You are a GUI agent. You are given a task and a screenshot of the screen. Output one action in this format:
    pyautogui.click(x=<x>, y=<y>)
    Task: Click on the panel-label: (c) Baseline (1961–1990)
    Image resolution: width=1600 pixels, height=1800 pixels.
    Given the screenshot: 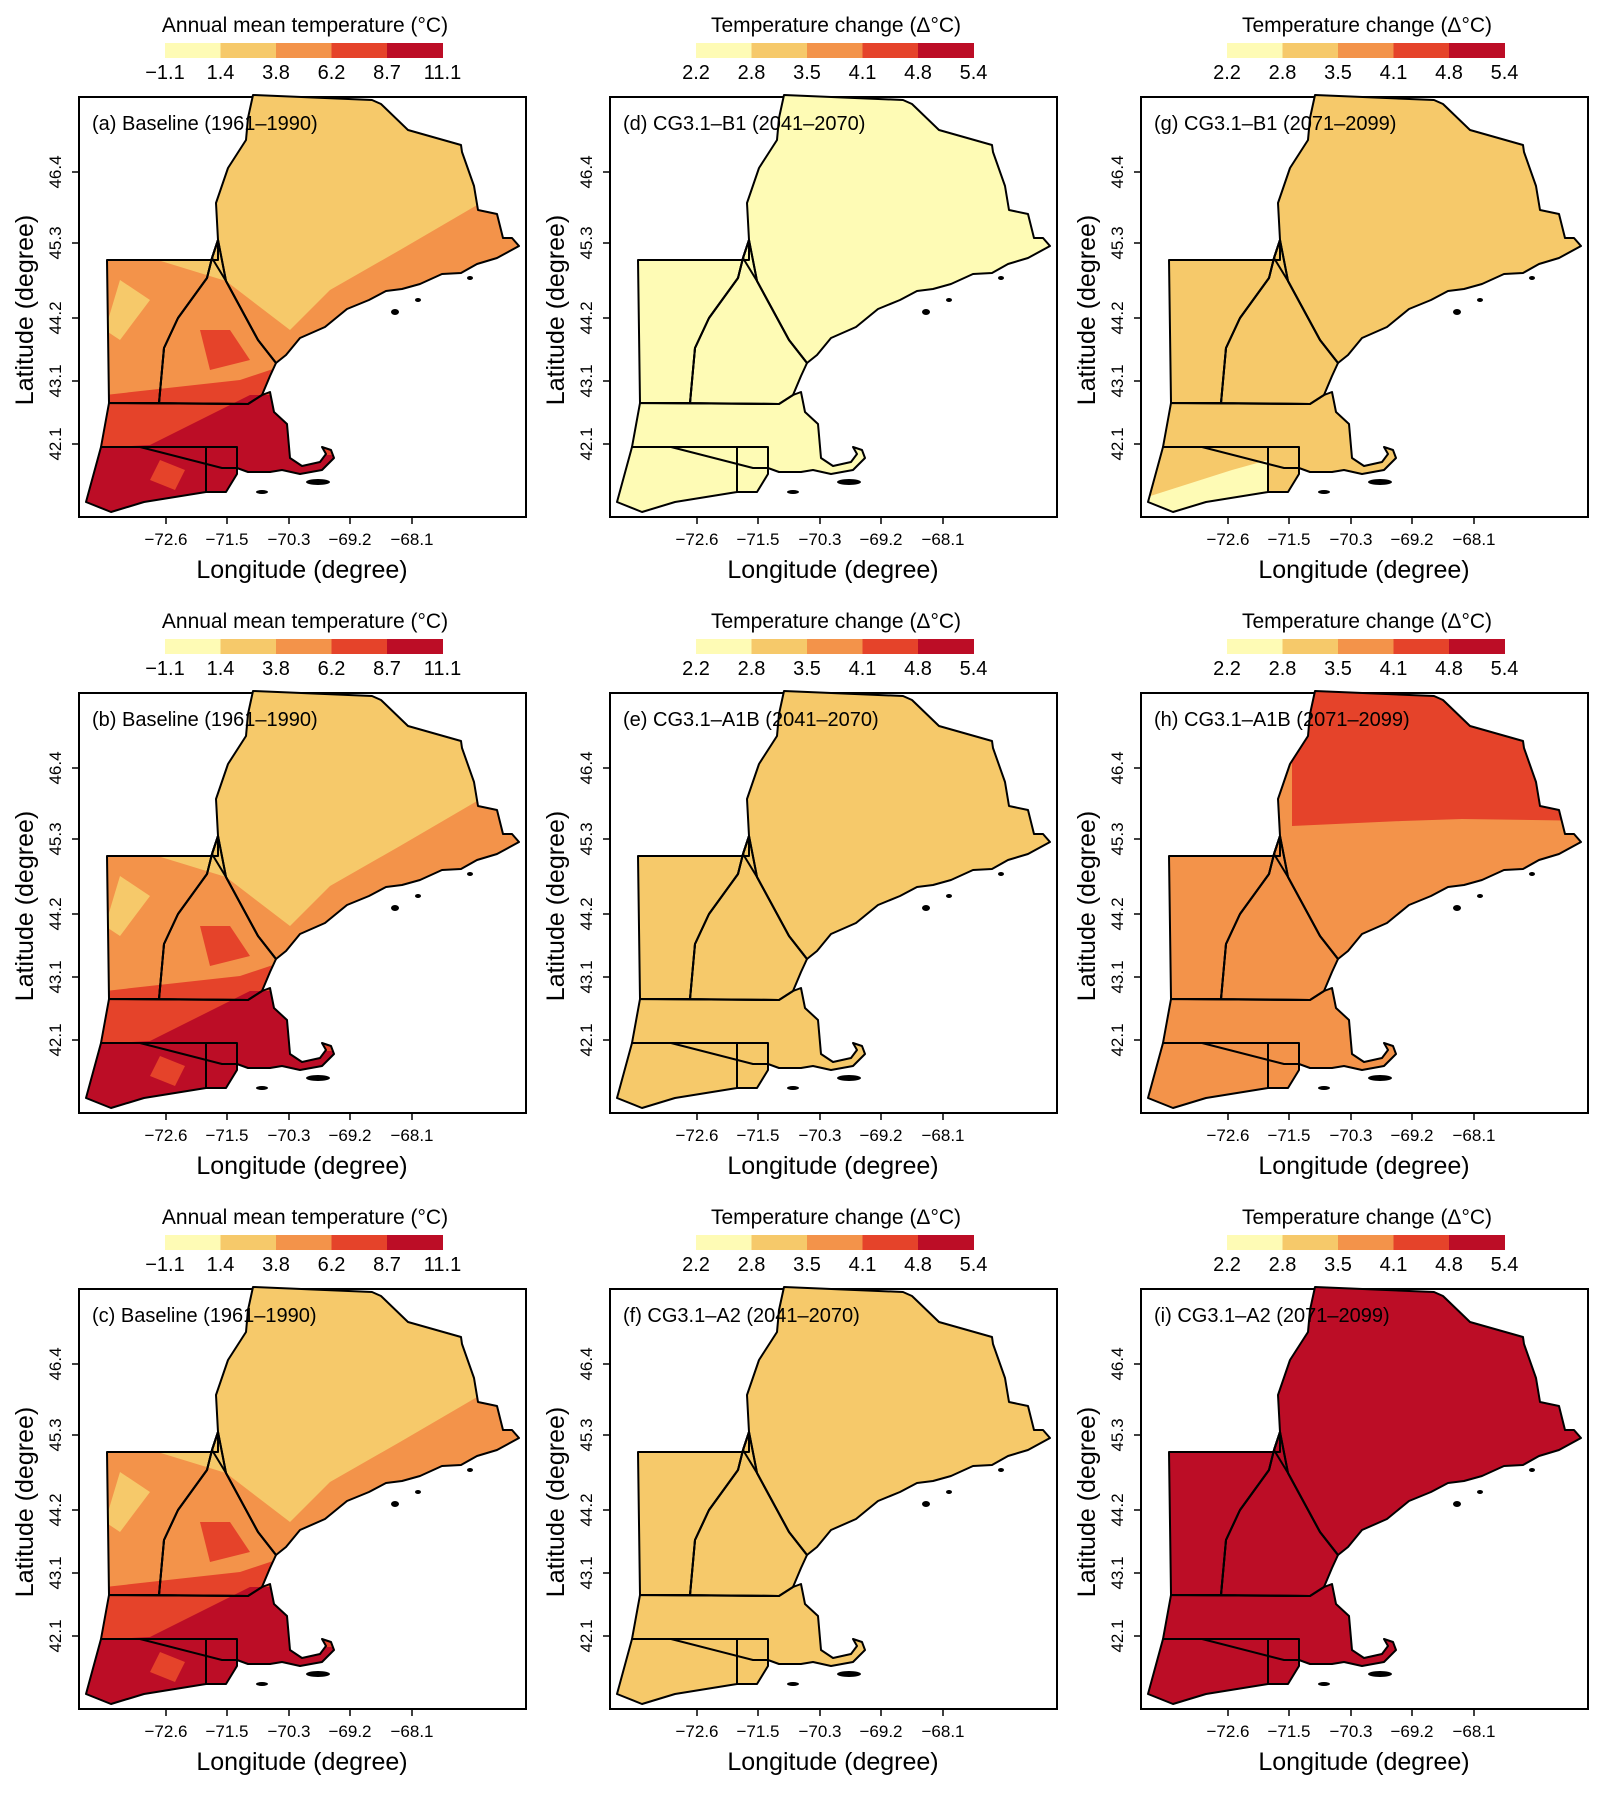 What is the action you would take?
    pyautogui.click(x=204, y=1316)
    